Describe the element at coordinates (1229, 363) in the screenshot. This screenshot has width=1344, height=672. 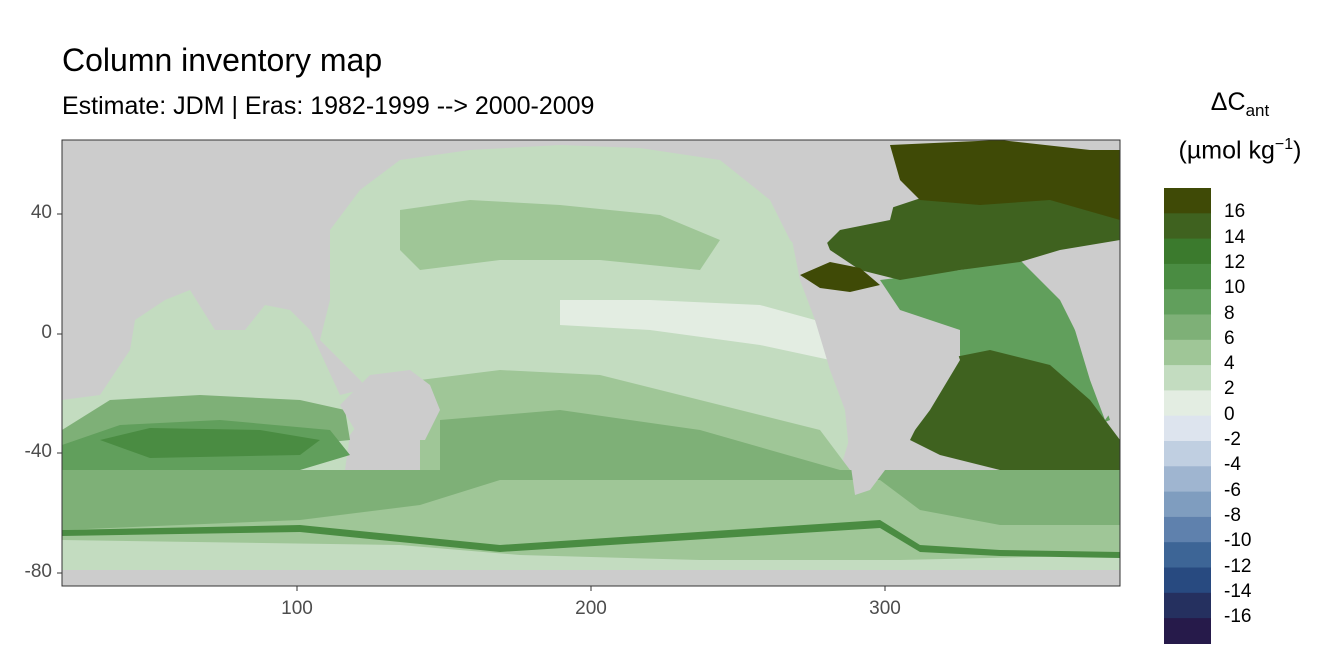
I see `legend-tick-label: 4` at that location.